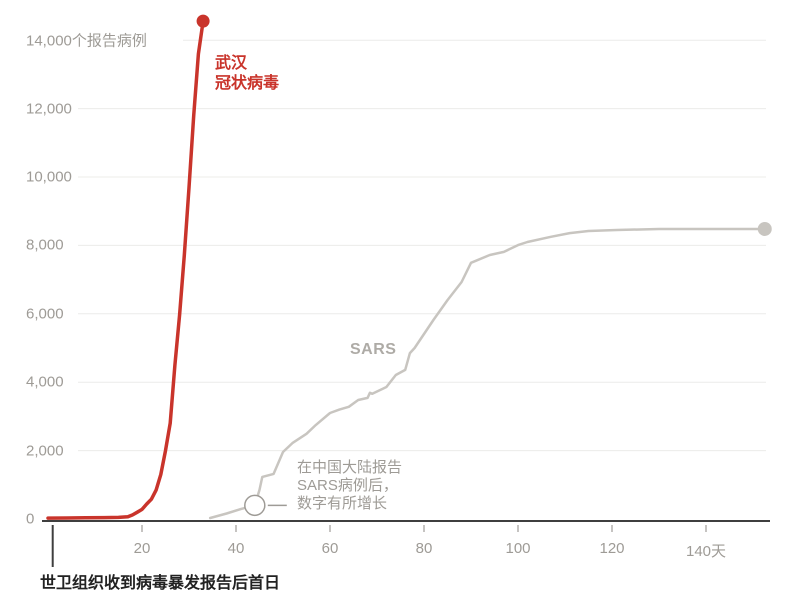 The image size is (800, 600). Describe the element at coordinates (231, 63) in the screenshot. I see `series-label-wuhan-line1: 武汉` at that location.